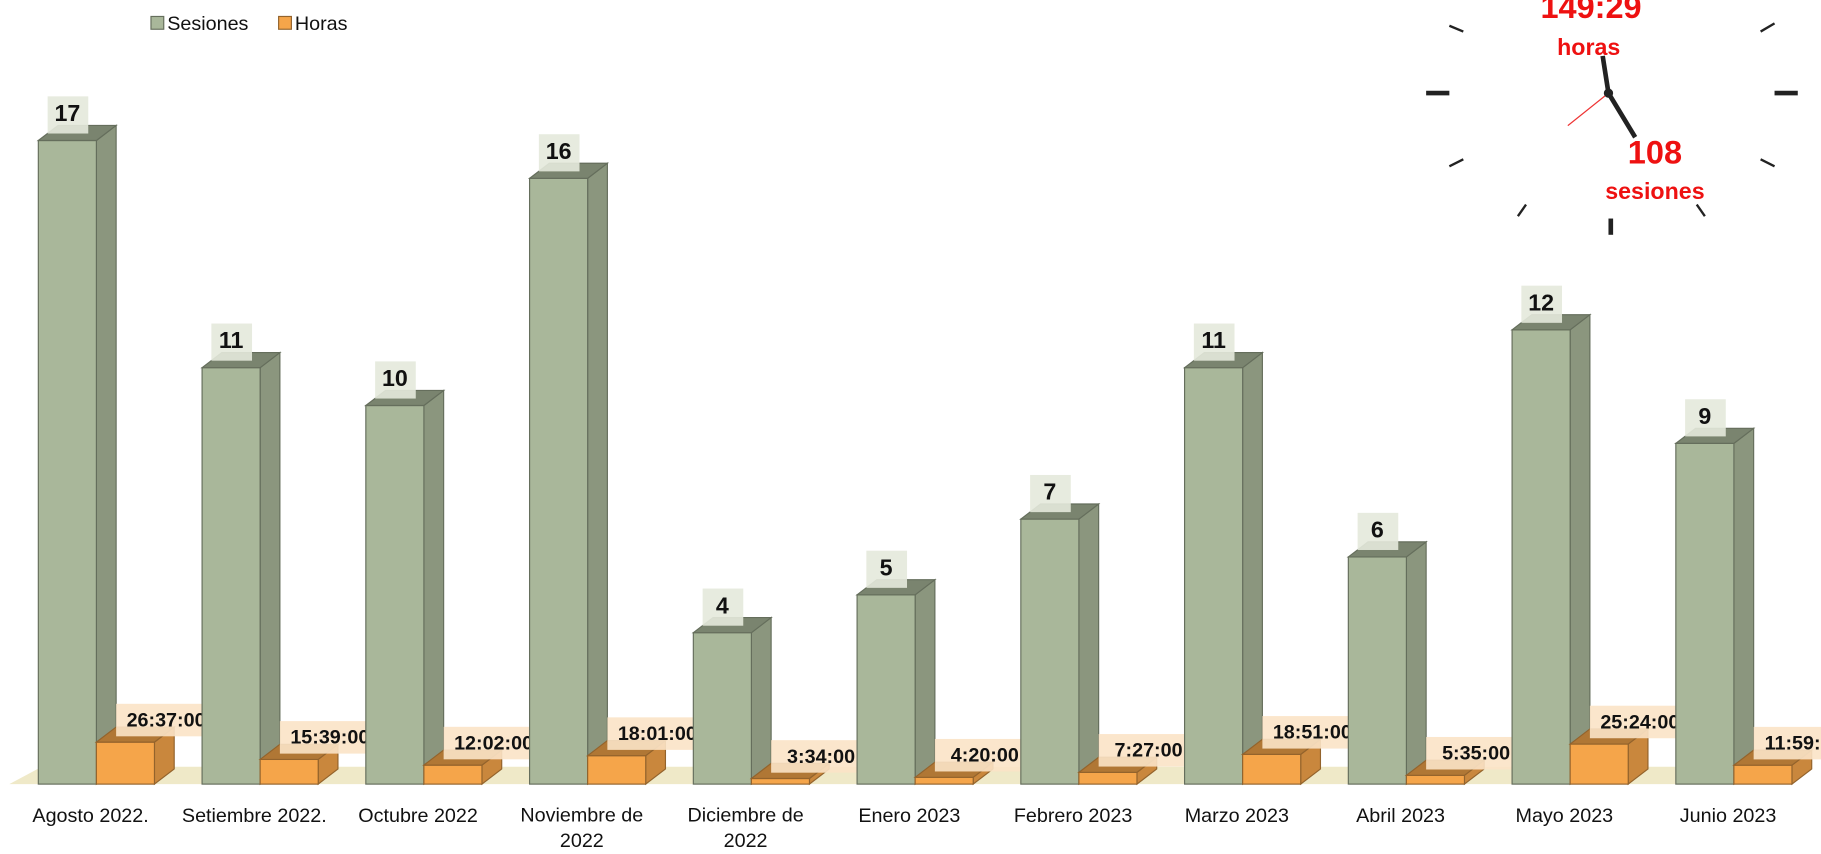  What do you see at coordinates (1377, 530) in the screenshot?
I see `value-label: 6` at bounding box center [1377, 530].